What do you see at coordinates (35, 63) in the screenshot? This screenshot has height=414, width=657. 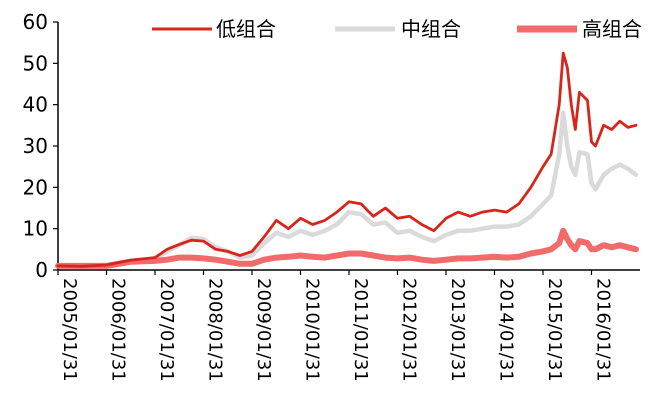 I see `y-tick-label: 50` at bounding box center [35, 63].